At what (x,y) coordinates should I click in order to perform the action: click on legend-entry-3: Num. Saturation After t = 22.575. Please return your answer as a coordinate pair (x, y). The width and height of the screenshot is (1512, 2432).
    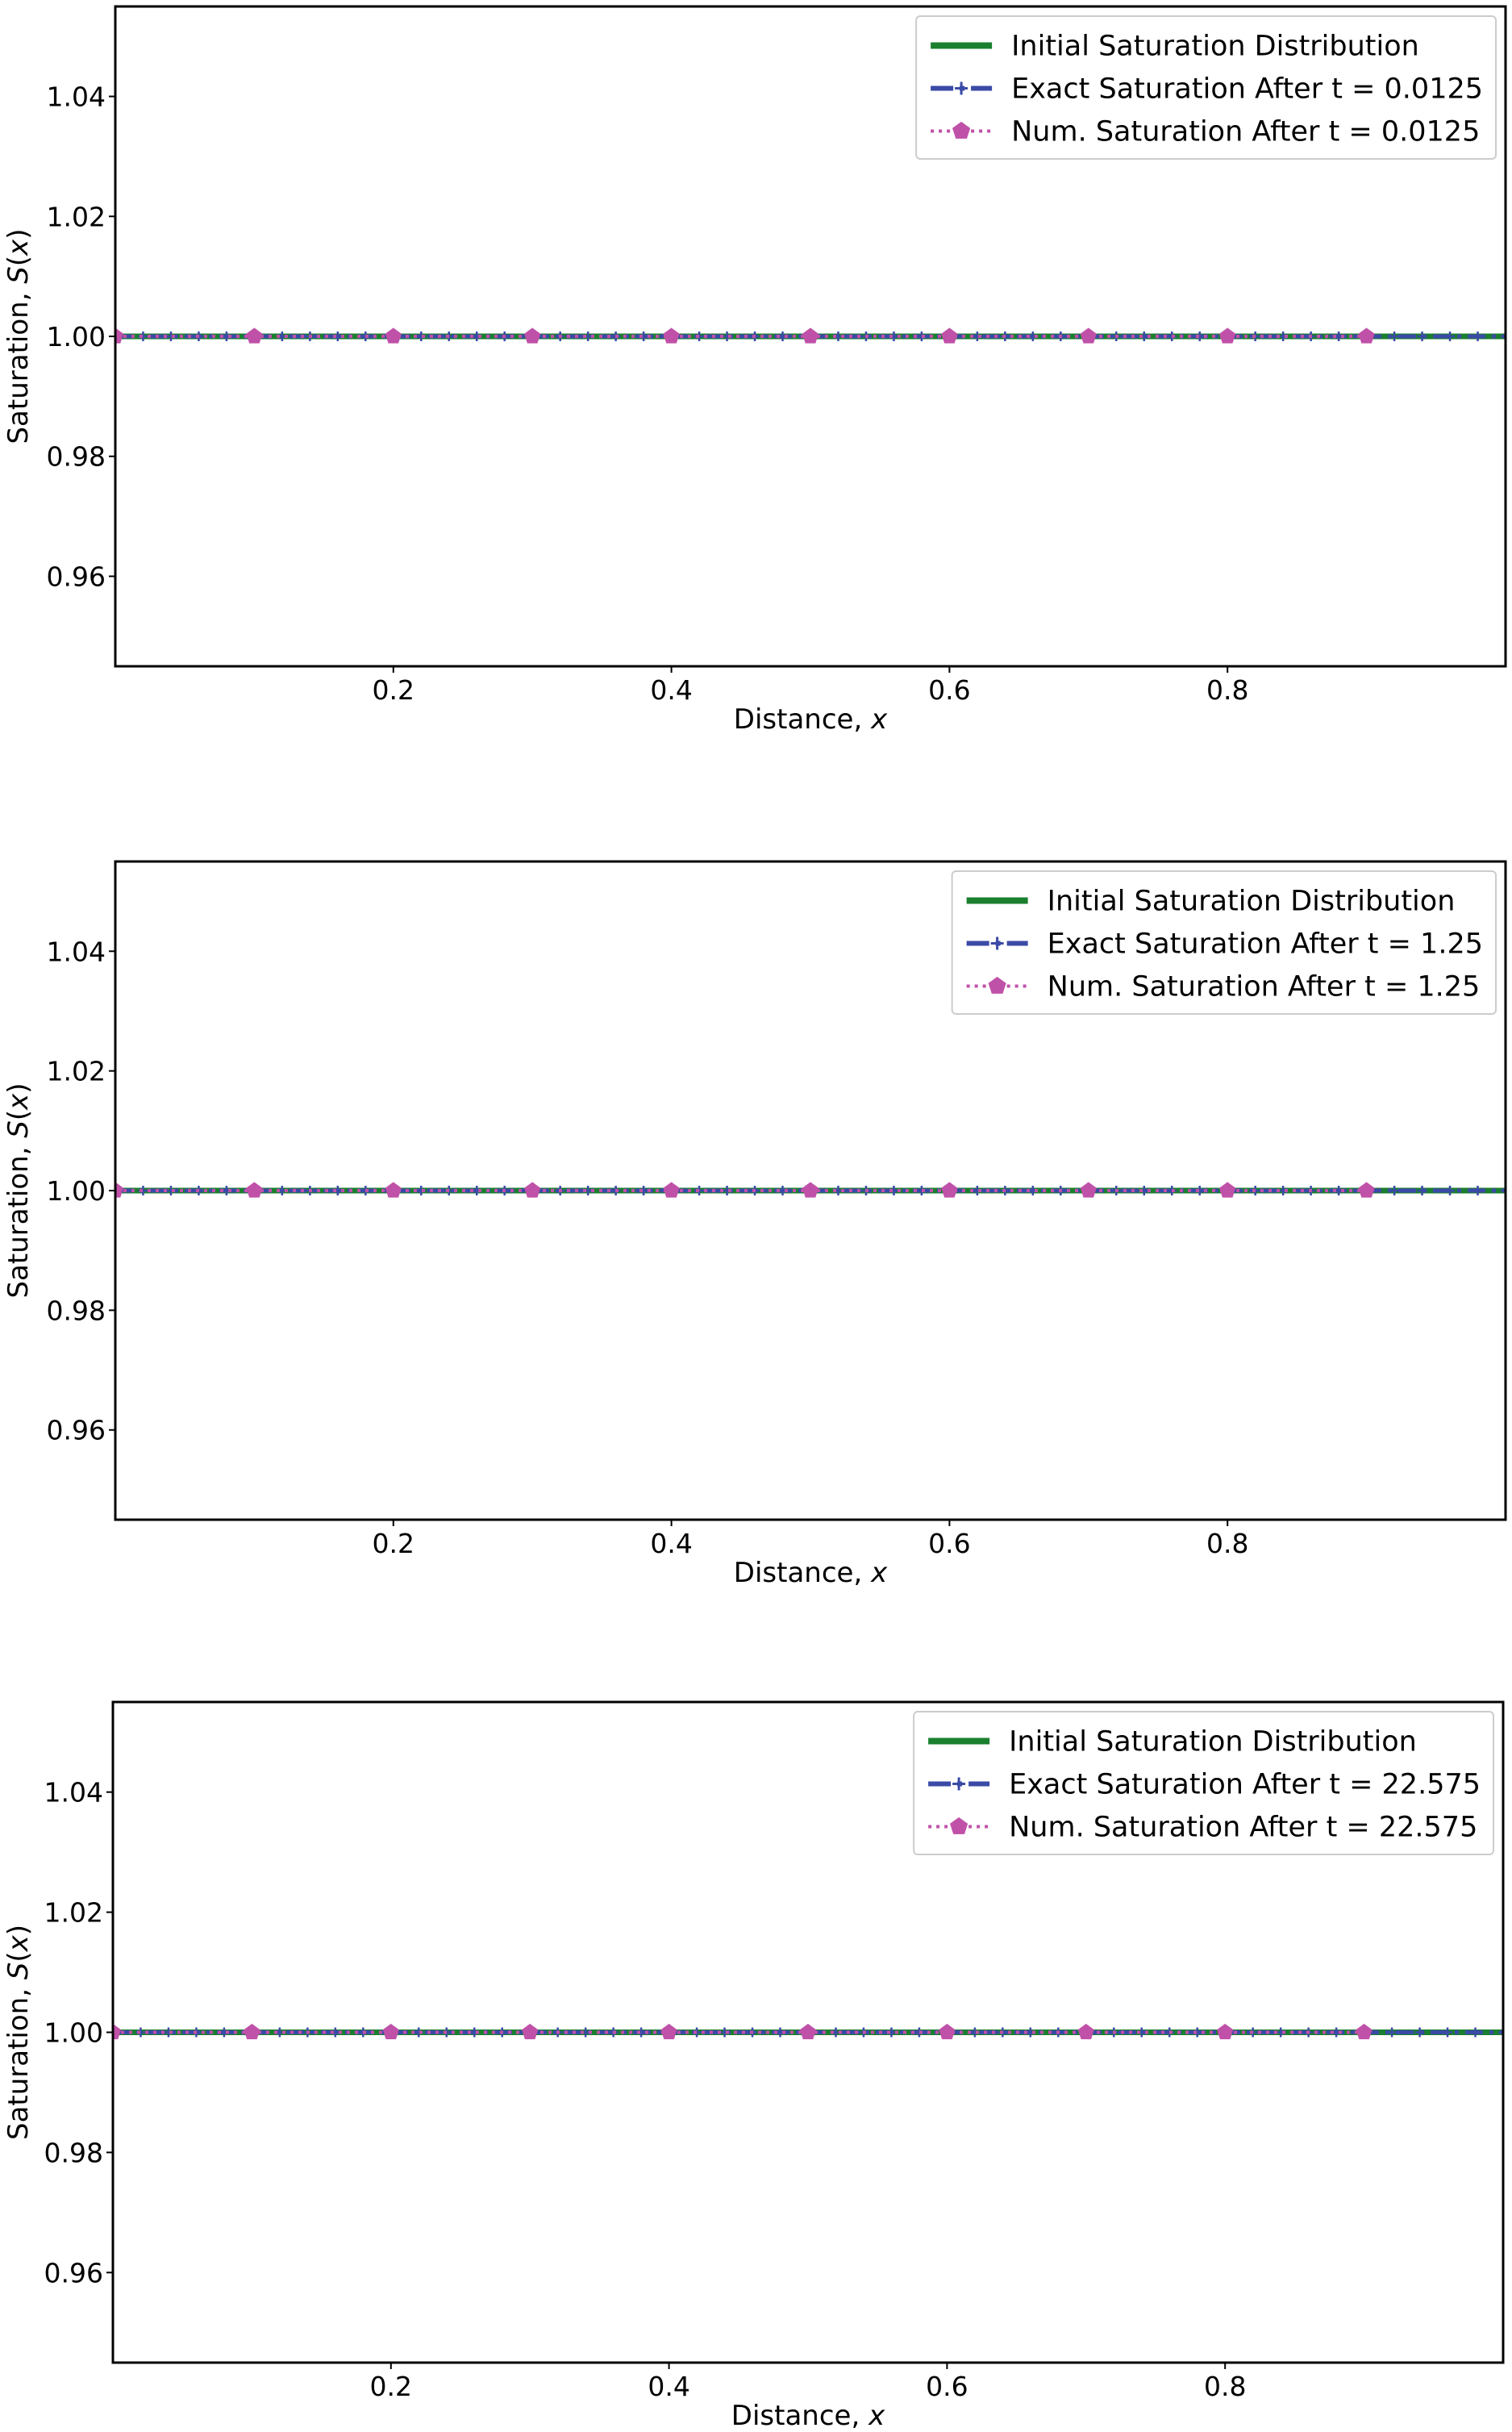
    Looking at the image, I should click on (1202, 1828).